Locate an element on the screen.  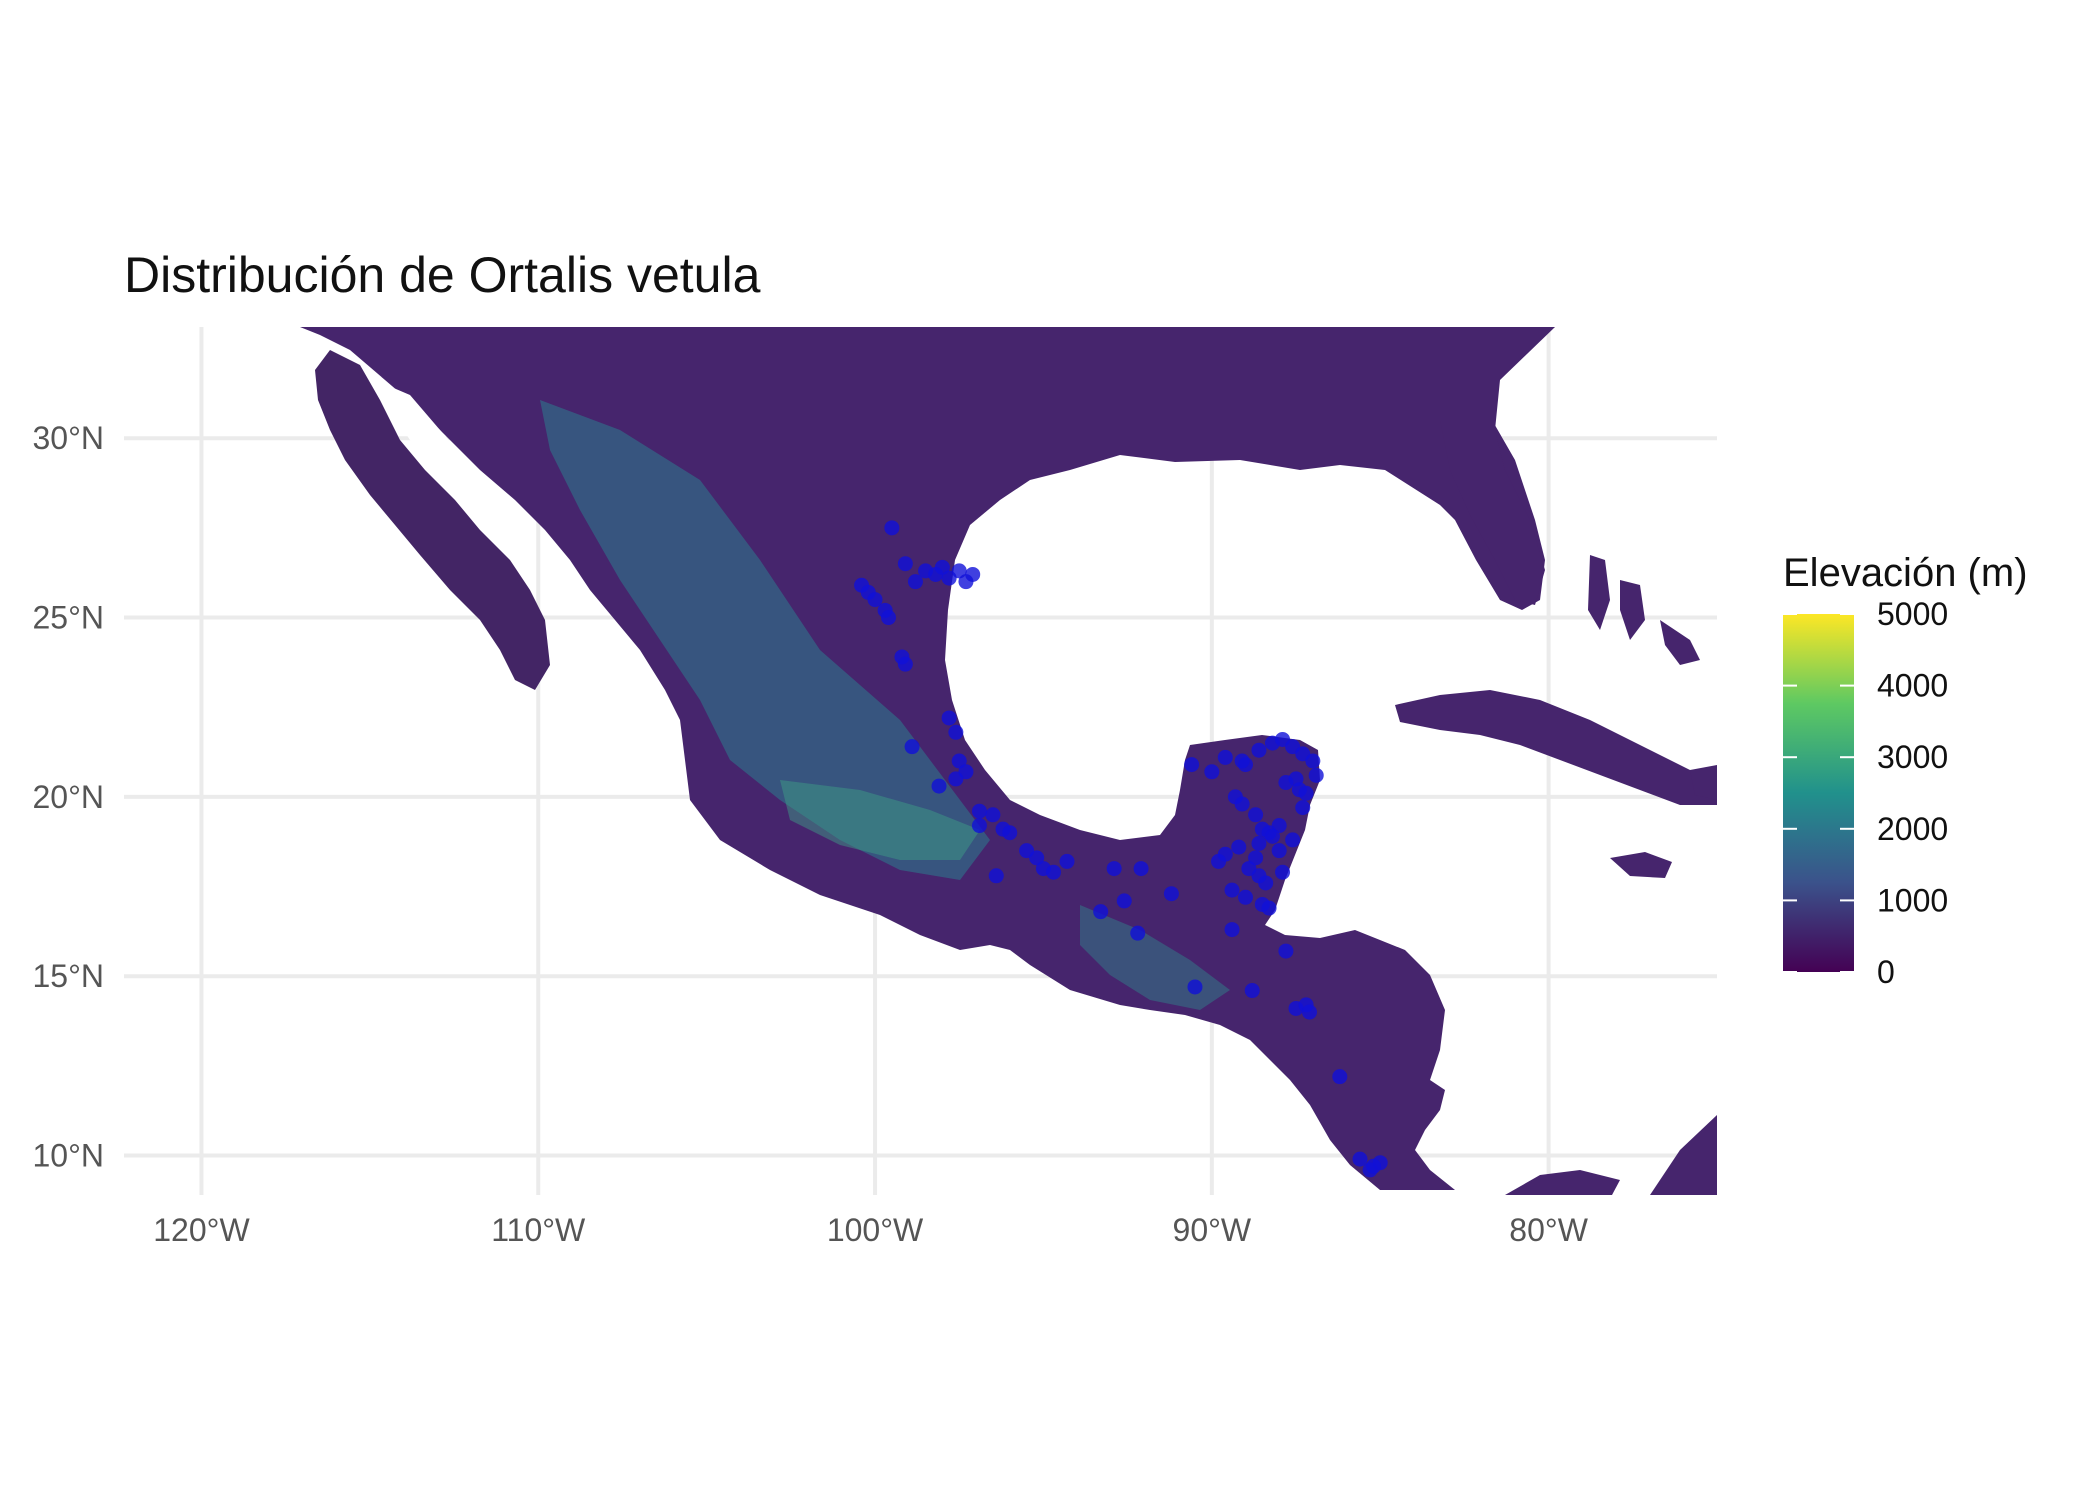
legend-label-0: 5000 is located at coordinates (1912, 614).